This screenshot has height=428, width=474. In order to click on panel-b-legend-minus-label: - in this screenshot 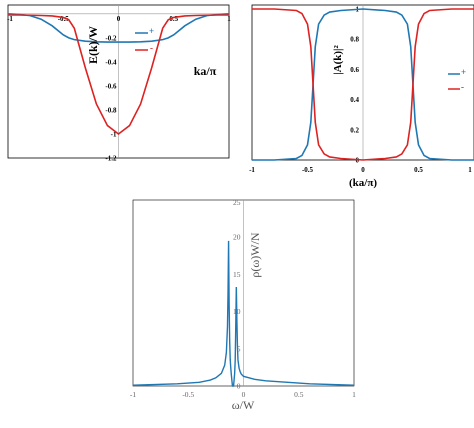, I will do `click(462, 87)`.